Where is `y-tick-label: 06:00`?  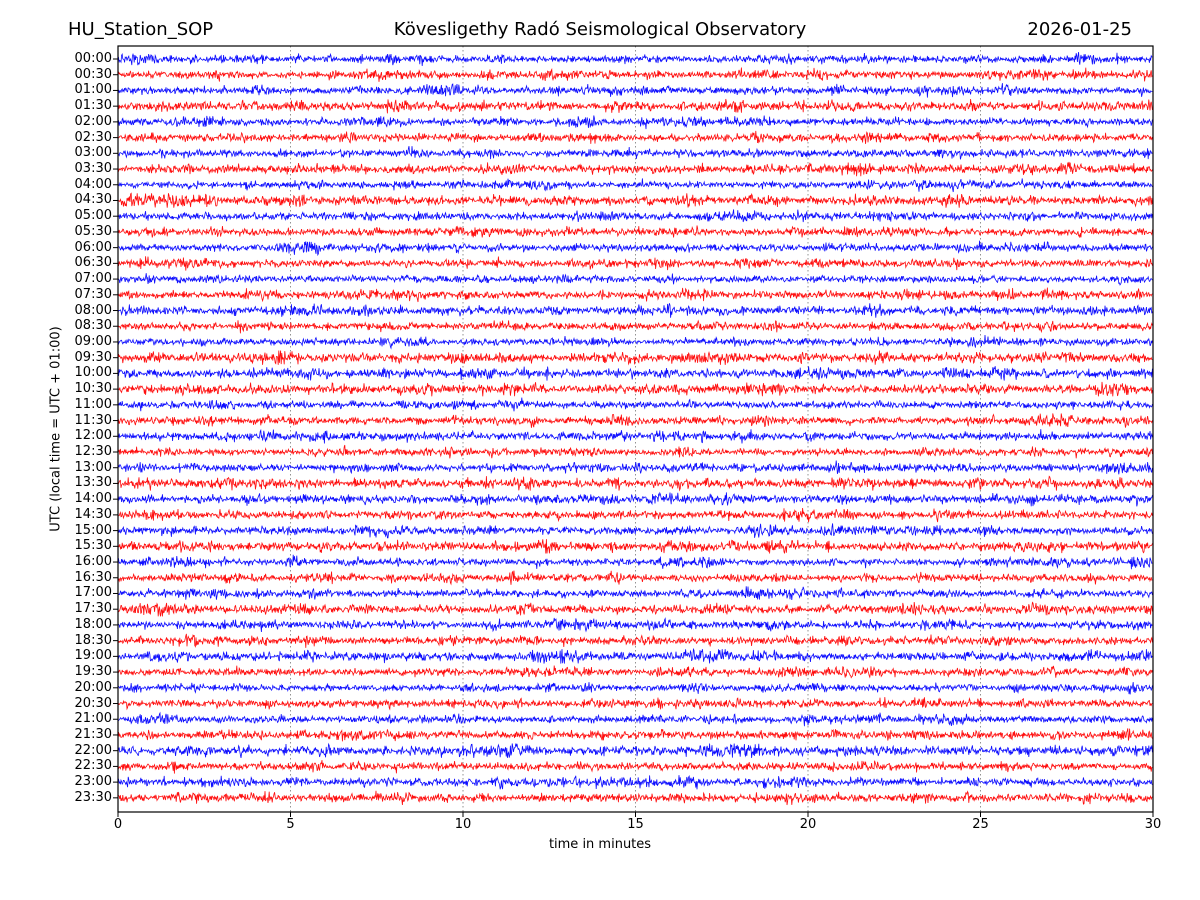
y-tick-label: 06:00 is located at coordinates (93, 247).